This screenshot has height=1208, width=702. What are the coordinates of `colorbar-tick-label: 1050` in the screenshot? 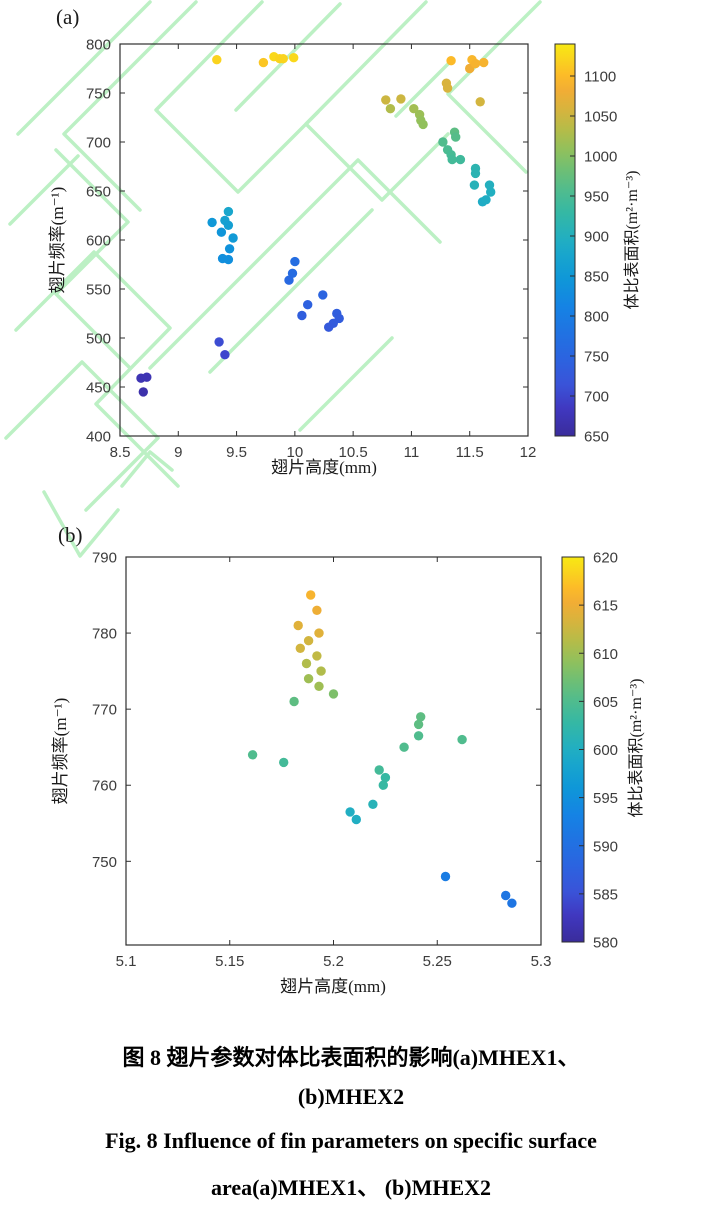 It's located at (600, 117).